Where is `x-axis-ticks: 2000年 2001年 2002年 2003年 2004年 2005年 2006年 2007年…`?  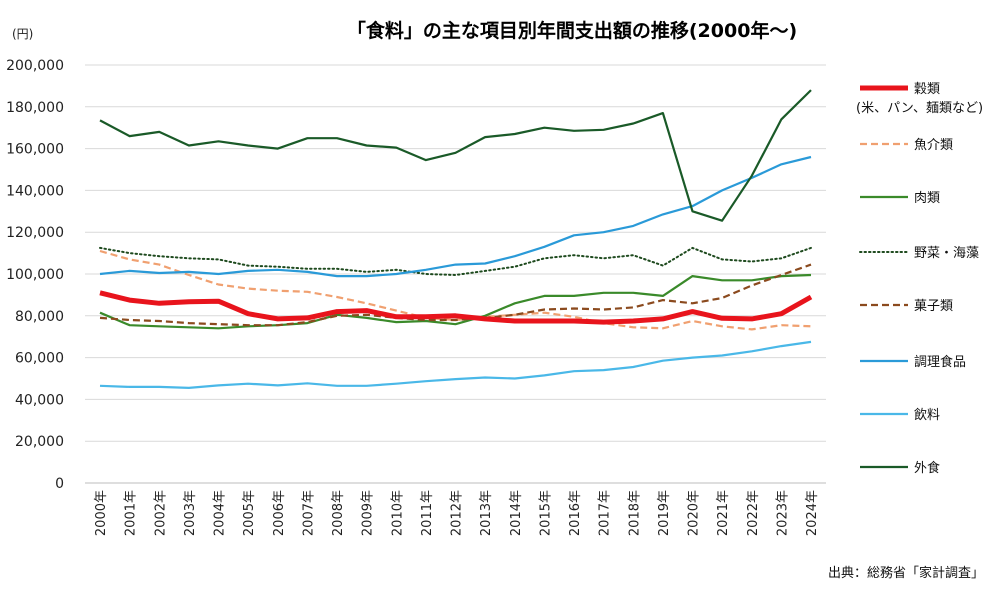 x-axis-ticks: 2000年 2001年 2002年 2003年 2004年 2005年 2006年 2007年… is located at coordinates (457, 513).